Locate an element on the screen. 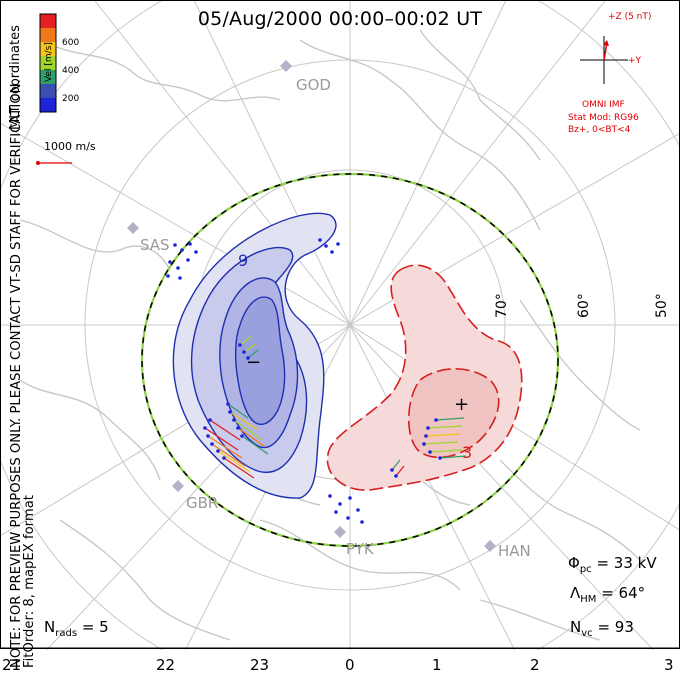 The width and height of the screenshot is (680, 674). imf-z-label: +Z (5 nT) is located at coordinates (630, 17).